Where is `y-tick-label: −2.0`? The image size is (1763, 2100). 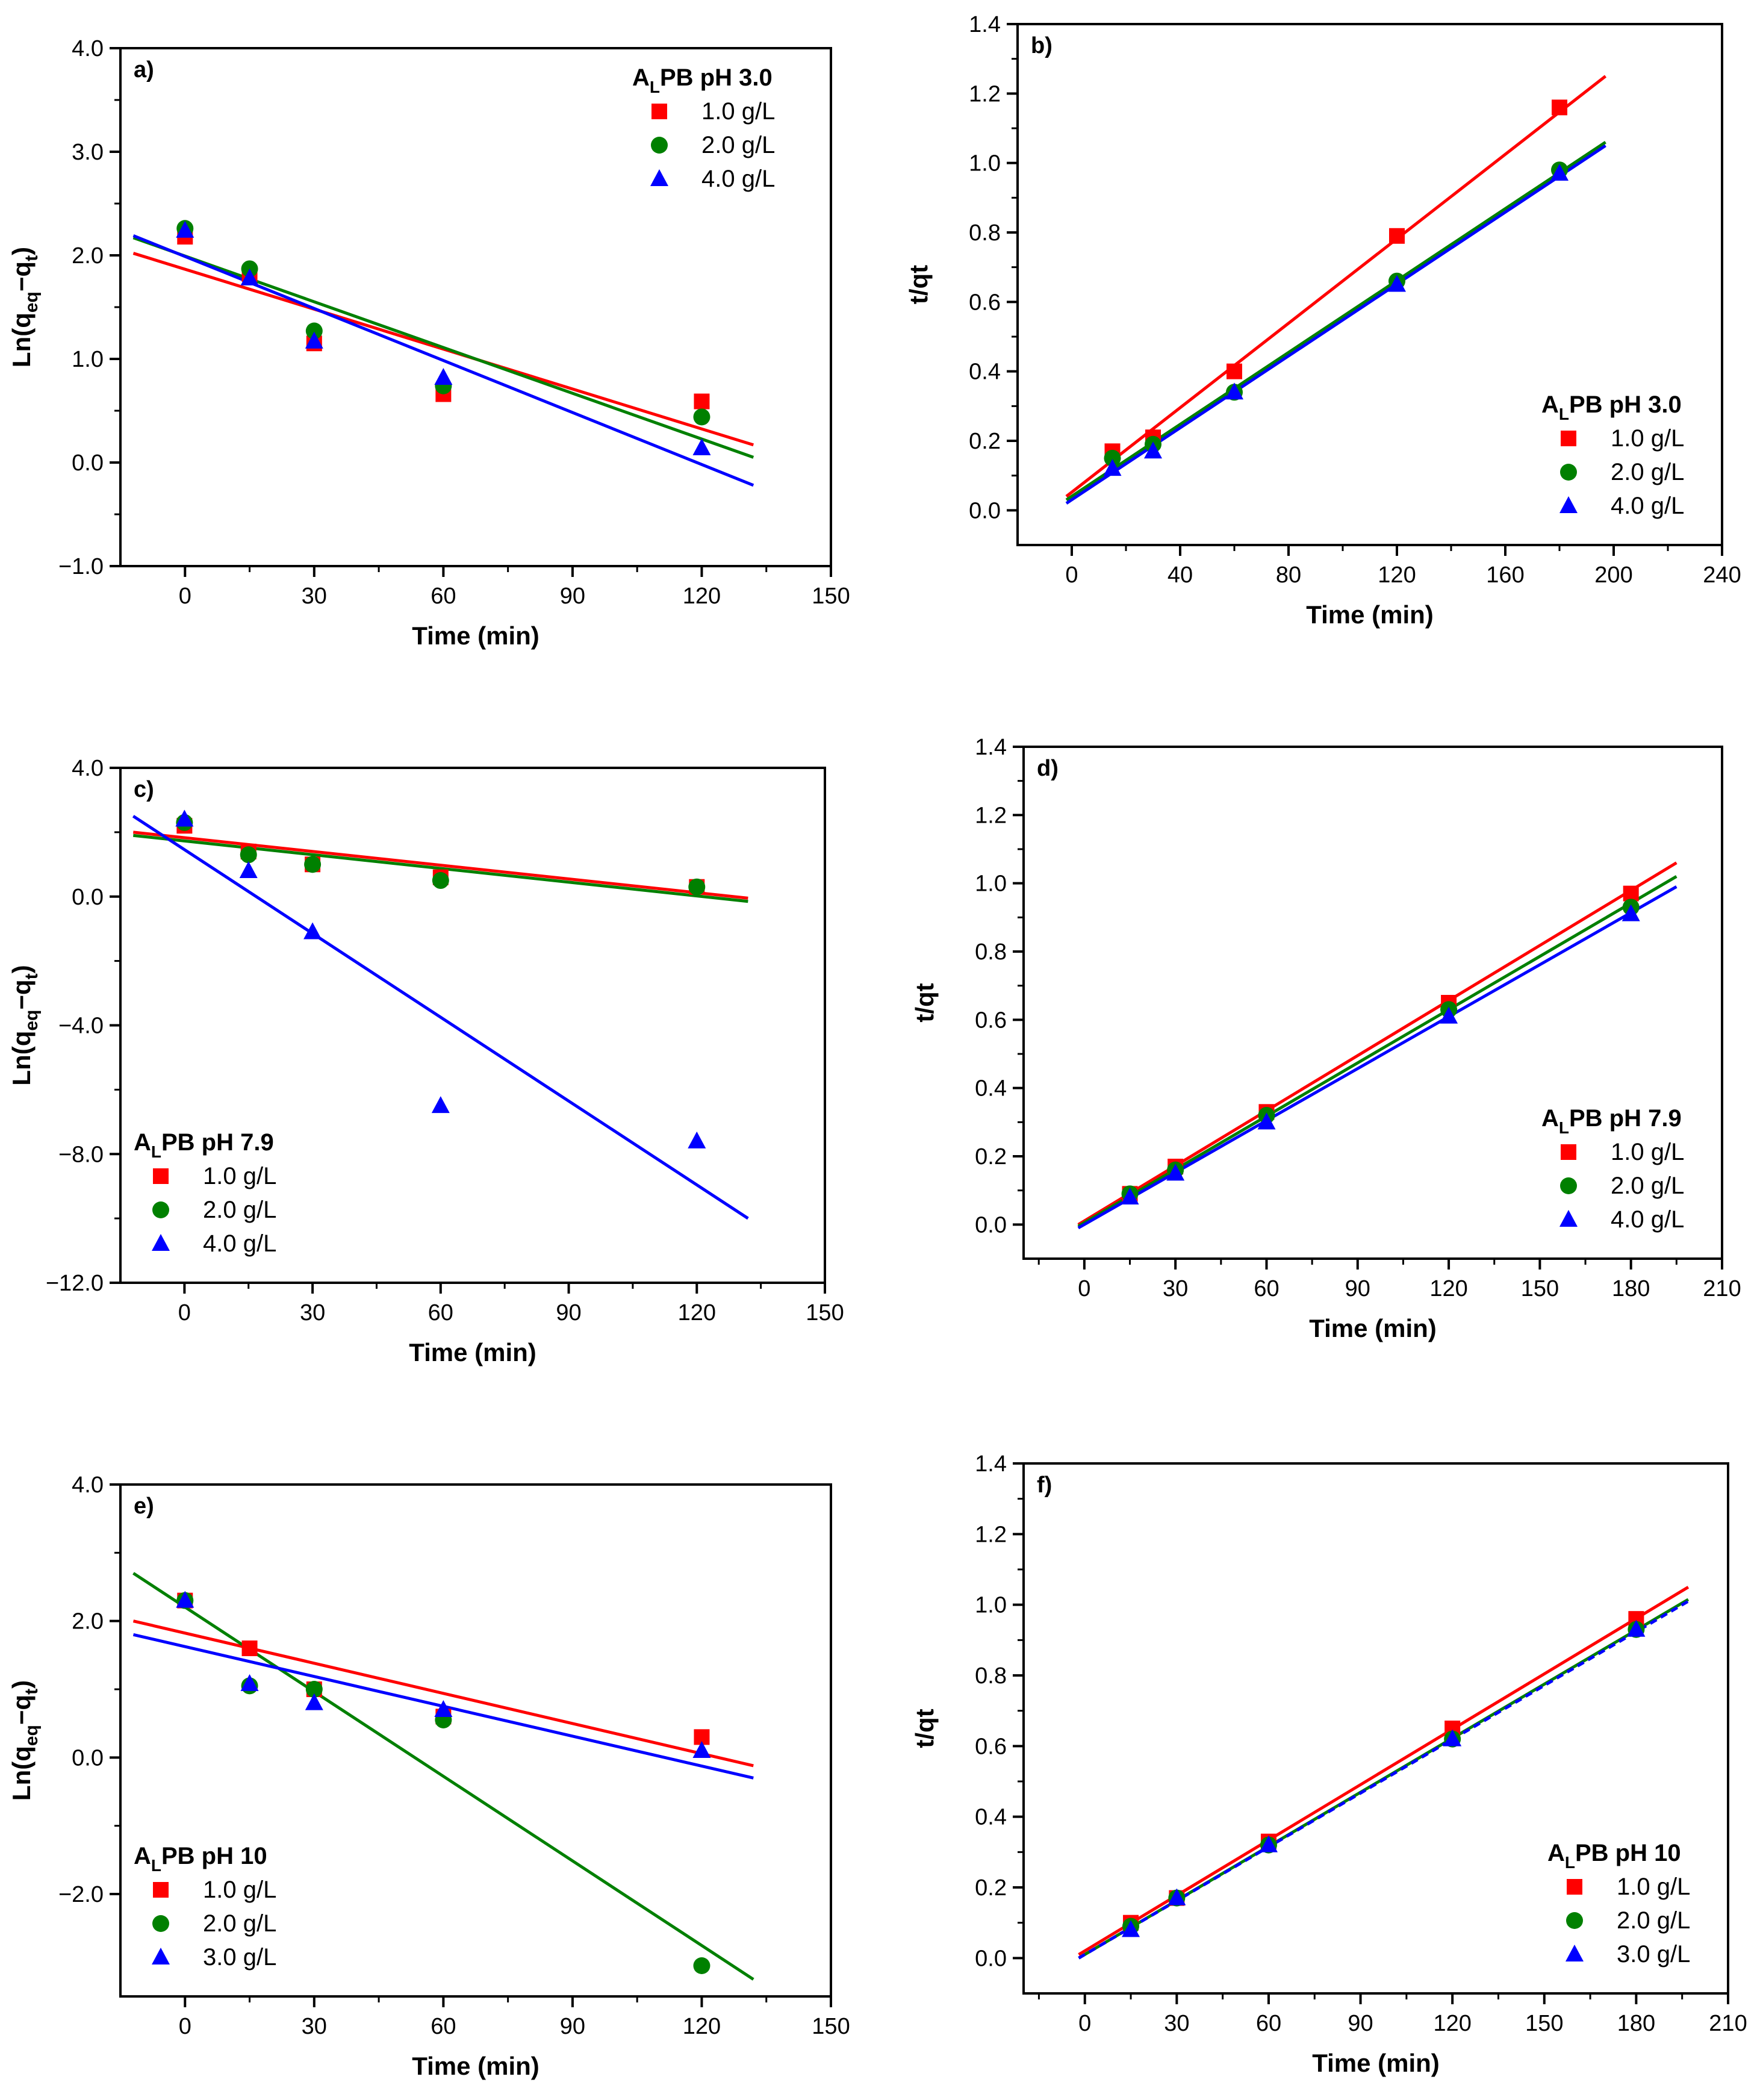
y-tick-label: −2.0 is located at coordinates (81, 1894).